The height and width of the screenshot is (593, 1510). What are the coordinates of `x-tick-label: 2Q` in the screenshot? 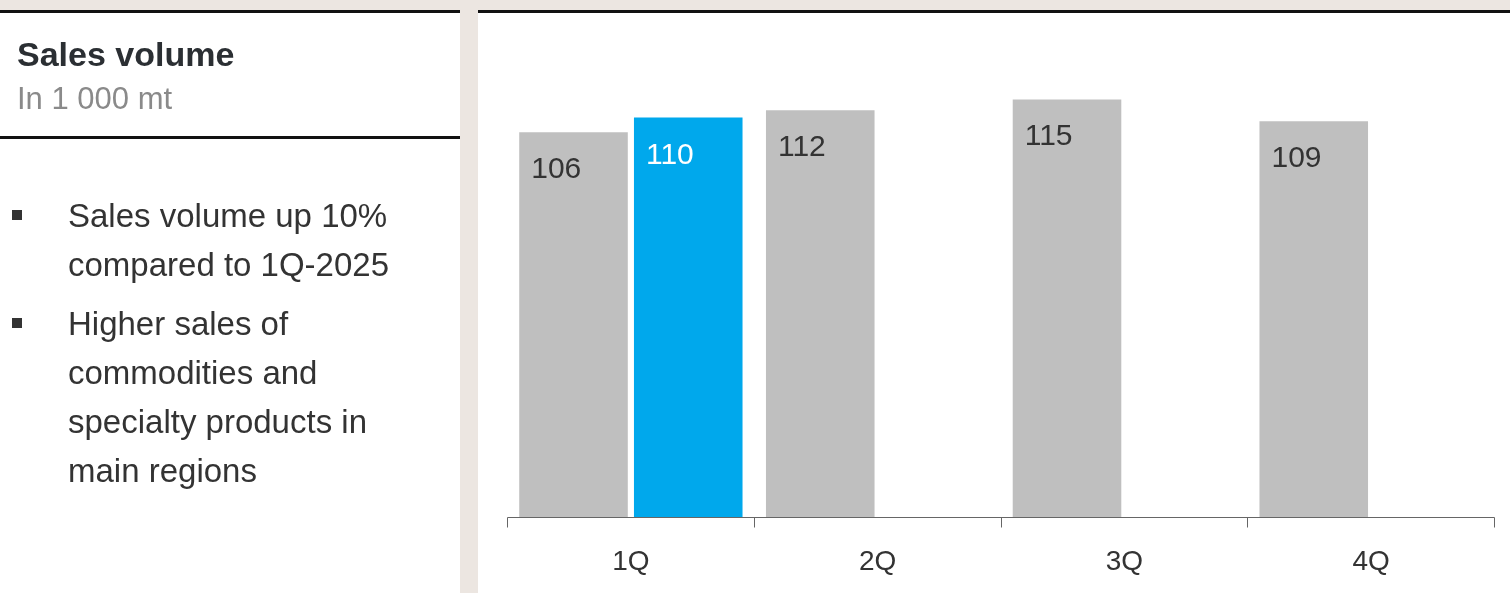 It's located at (877, 560).